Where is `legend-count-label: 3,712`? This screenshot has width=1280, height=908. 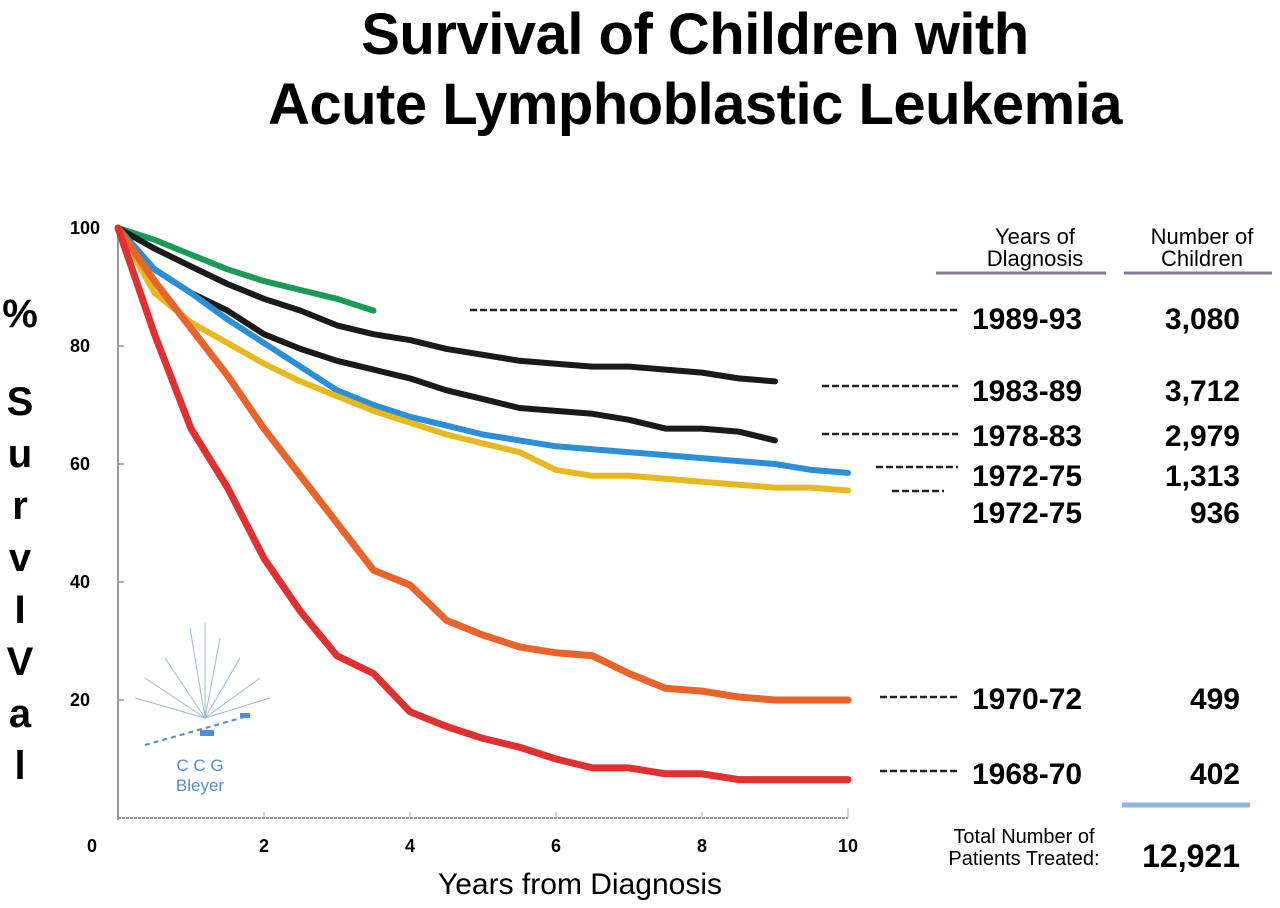 legend-count-label: 3,712 is located at coordinates (1202, 391).